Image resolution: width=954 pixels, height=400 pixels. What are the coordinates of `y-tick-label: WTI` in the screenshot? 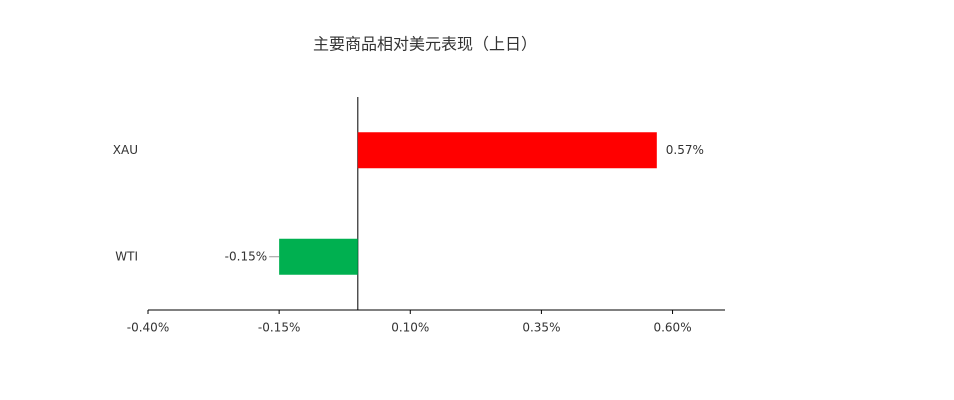 It's located at (126, 256).